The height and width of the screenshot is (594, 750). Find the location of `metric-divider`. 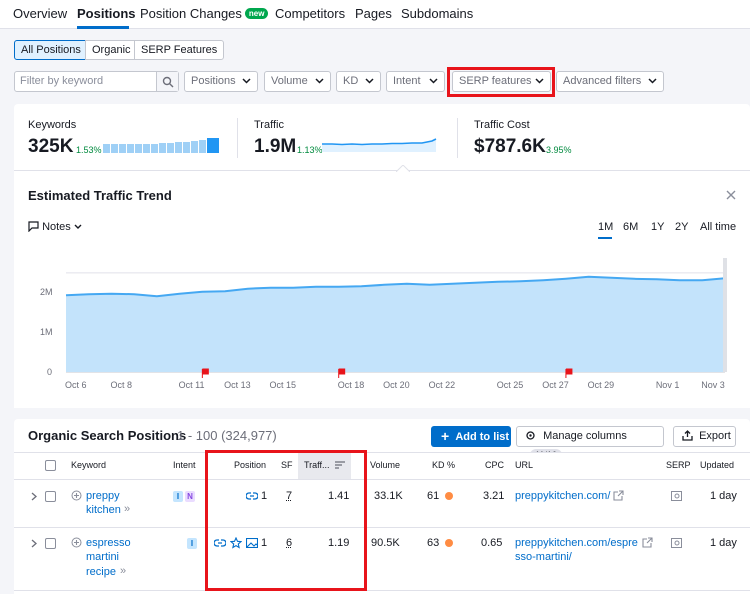

metric-divider is located at coordinates (237, 138).